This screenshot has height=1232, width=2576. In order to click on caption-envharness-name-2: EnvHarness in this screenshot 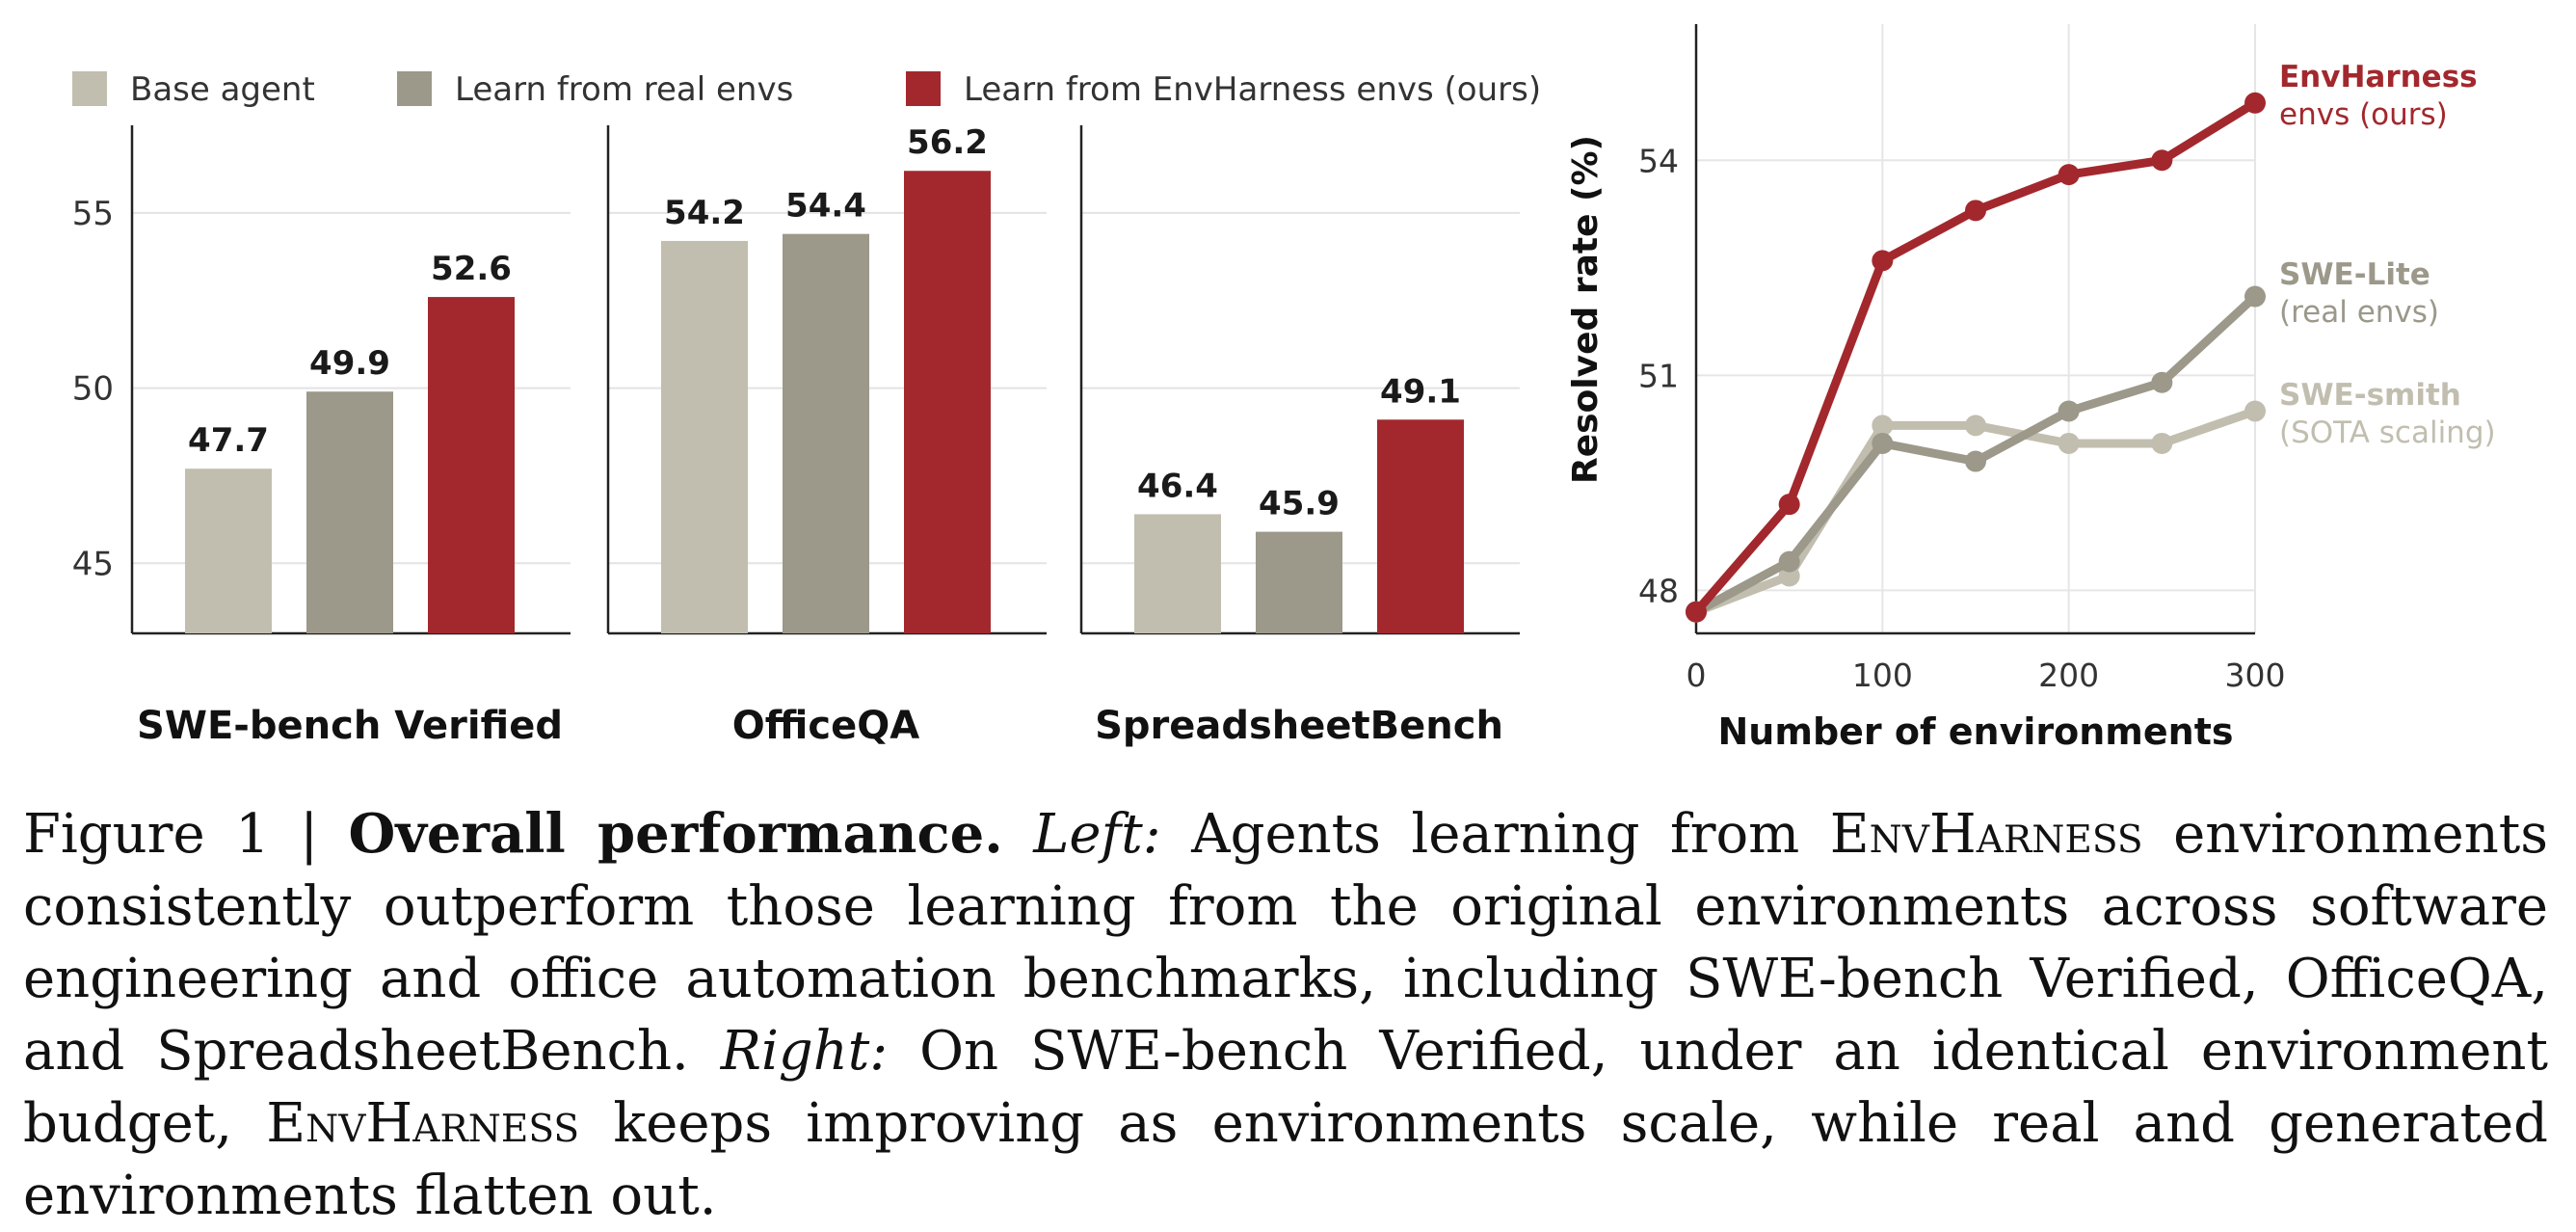, I will do `click(423, 1124)`.